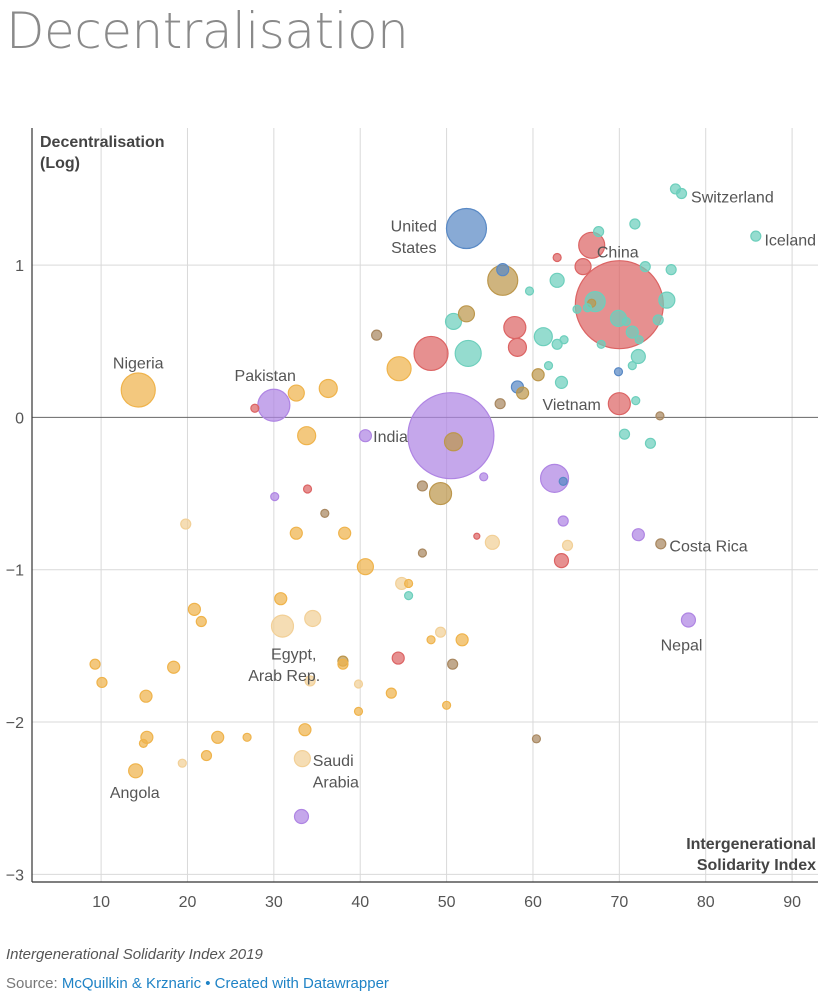 Image resolution: width=833 pixels, height=1000 pixels. I want to click on bubble-vietnam, so click(619, 404).